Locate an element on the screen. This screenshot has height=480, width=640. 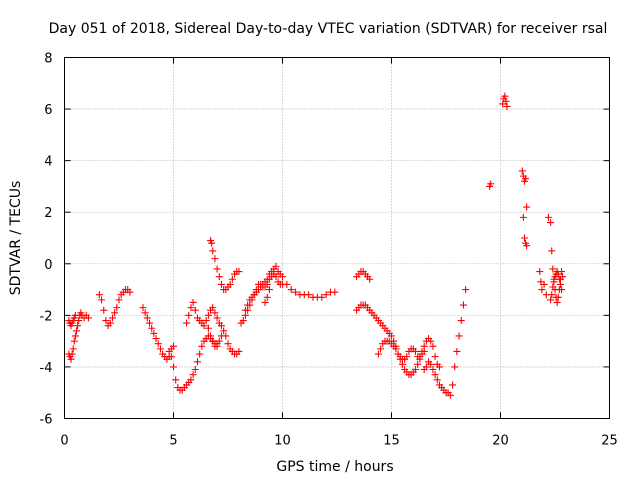
x-tick-label: 25 is located at coordinates (609, 441).